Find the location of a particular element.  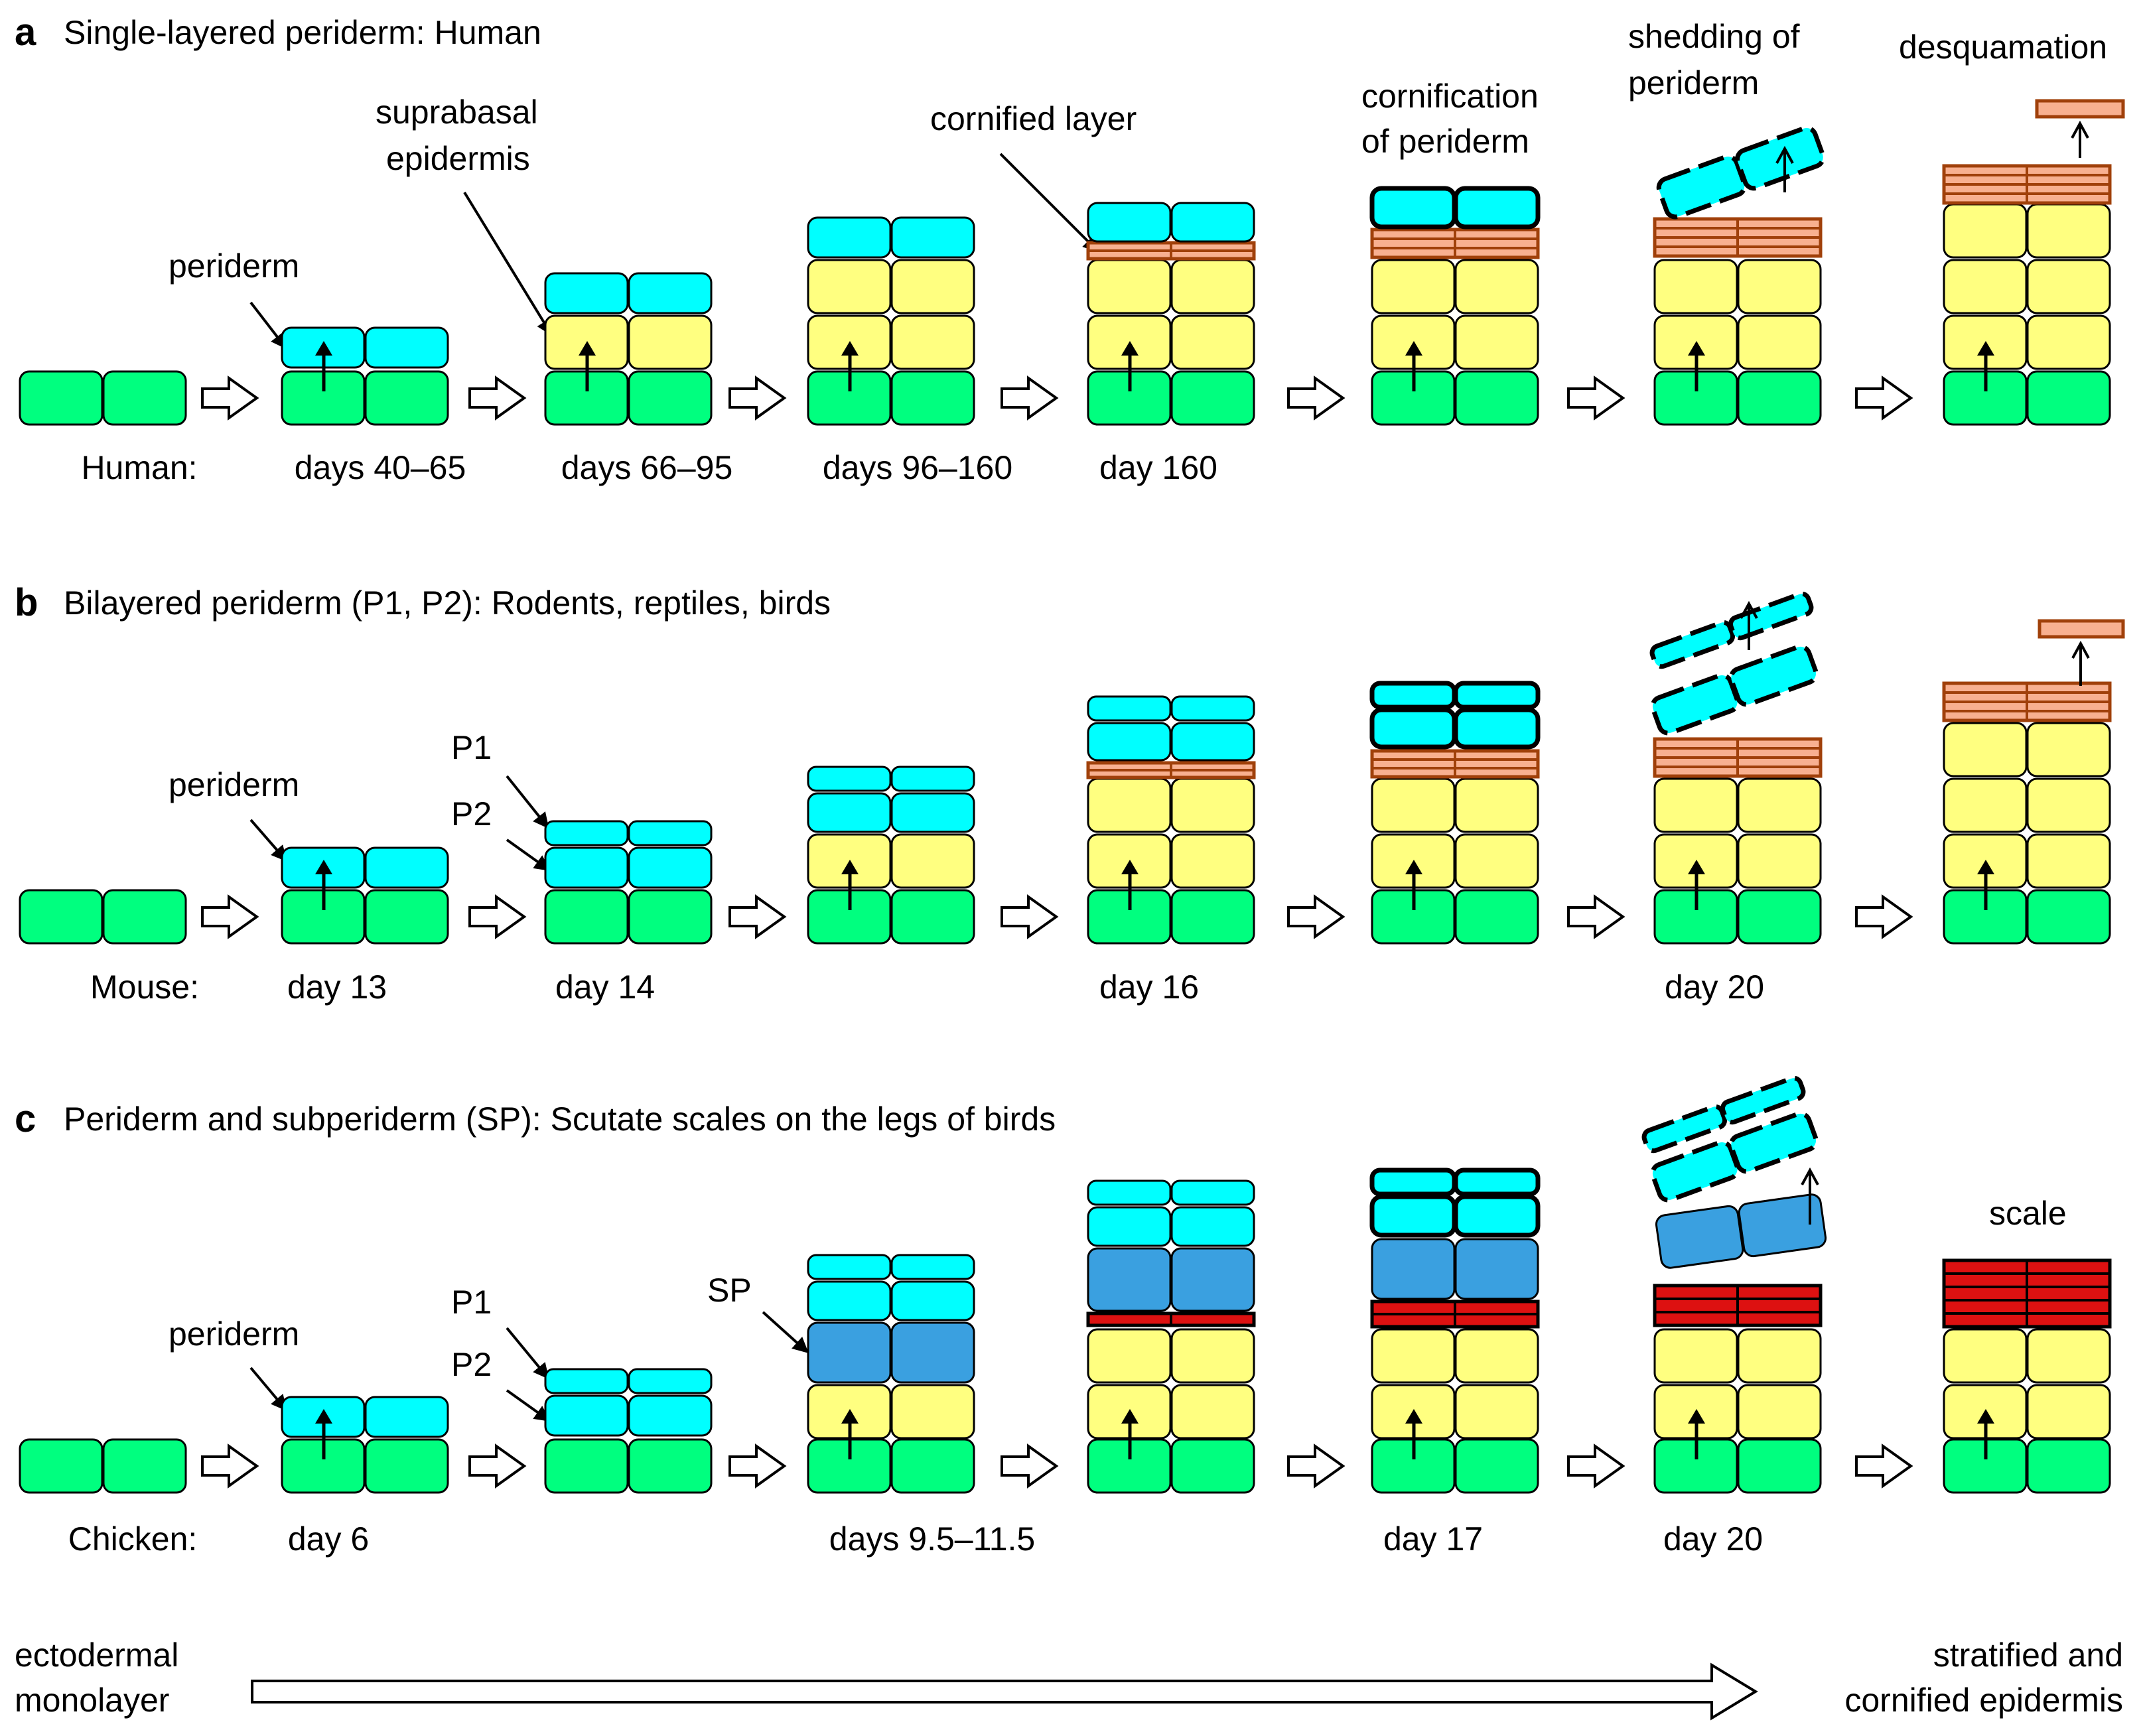

release-arrowhead is located at coordinates (1749, 609).